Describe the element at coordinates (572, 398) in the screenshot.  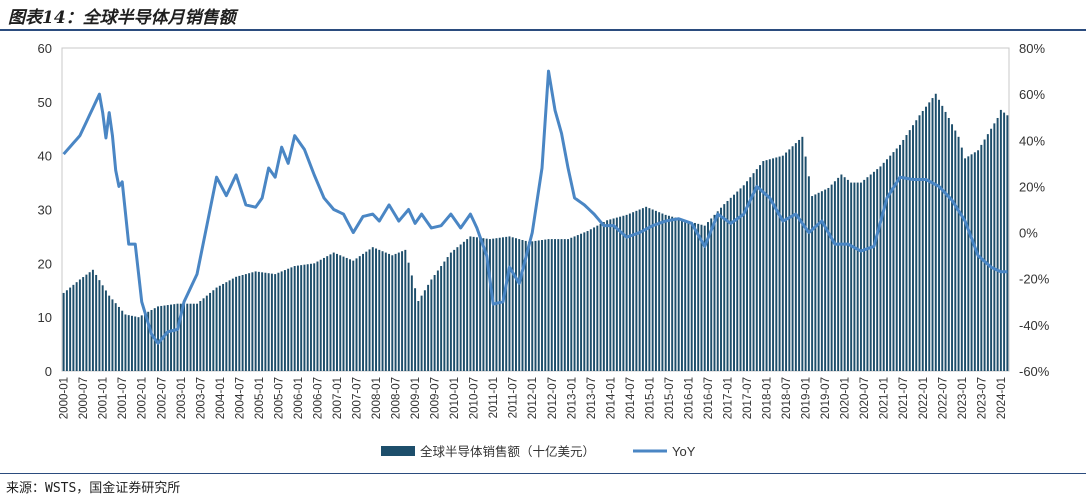
I see `x-axis-tick: 2013-01` at that location.